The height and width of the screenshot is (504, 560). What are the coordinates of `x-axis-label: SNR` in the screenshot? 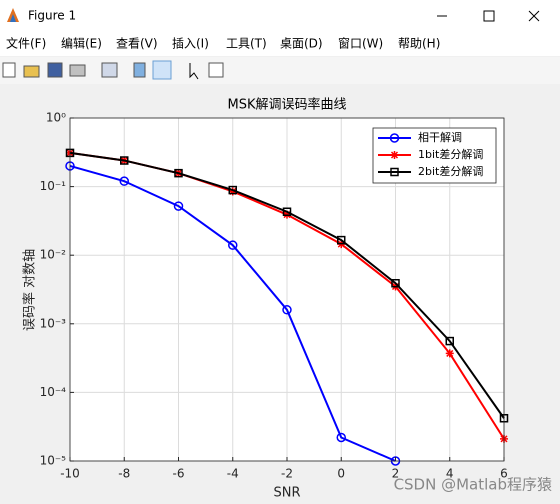 It's located at (286, 493).